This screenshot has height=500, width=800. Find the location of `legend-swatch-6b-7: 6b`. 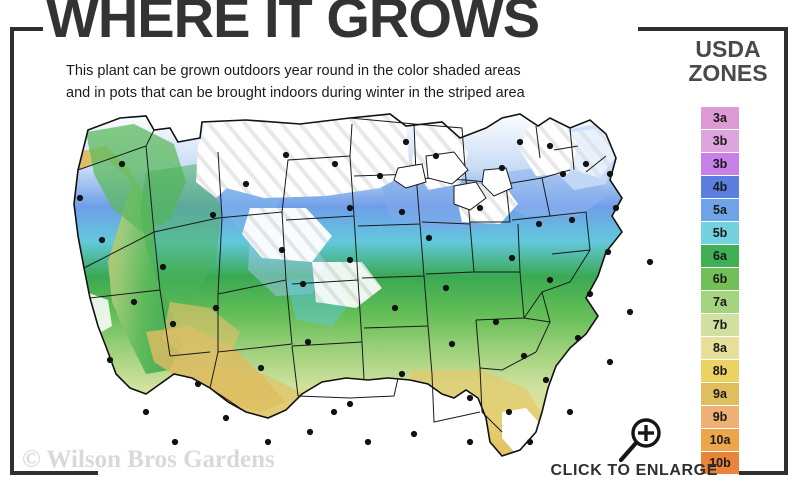

legend-swatch-6b-7: 6b is located at coordinates (720, 279).